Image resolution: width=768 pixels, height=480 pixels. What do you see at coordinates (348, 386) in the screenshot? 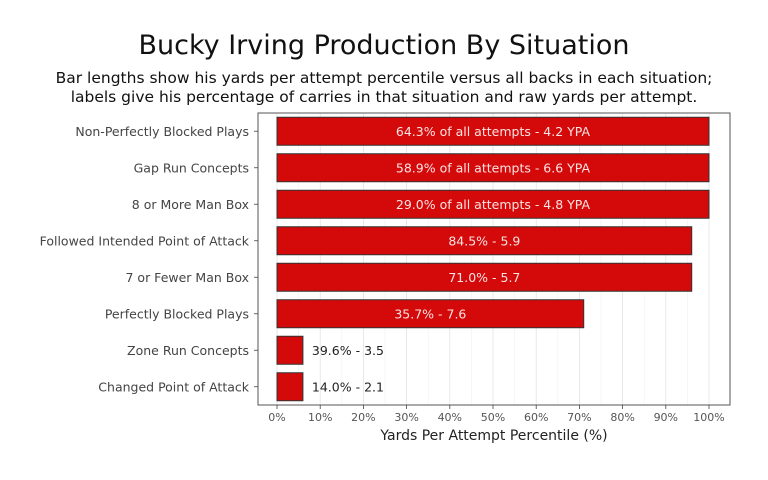
I see `data-label: 14.0% - 2.1` at bounding box center [348, 386].